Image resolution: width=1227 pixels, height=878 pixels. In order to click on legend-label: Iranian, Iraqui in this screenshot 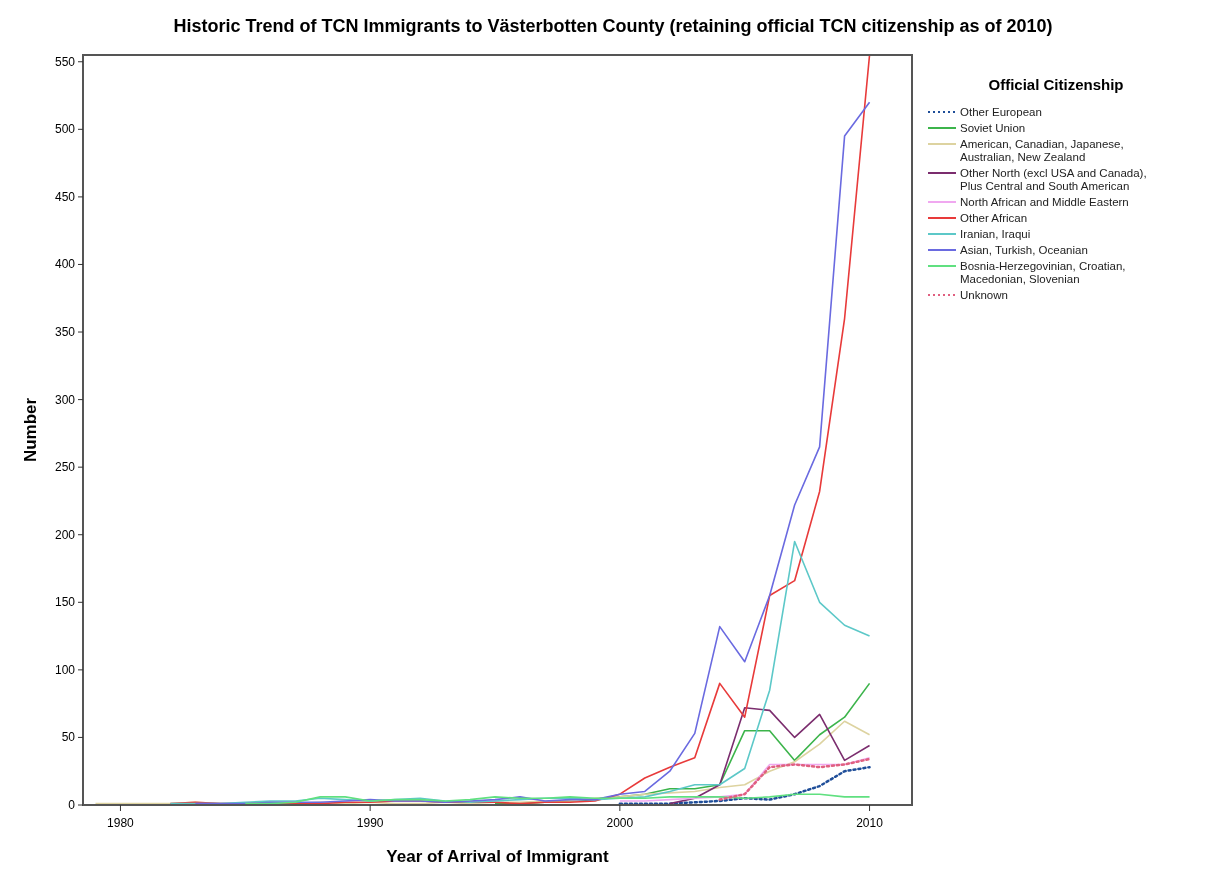, I will do `click(995, 234)`.